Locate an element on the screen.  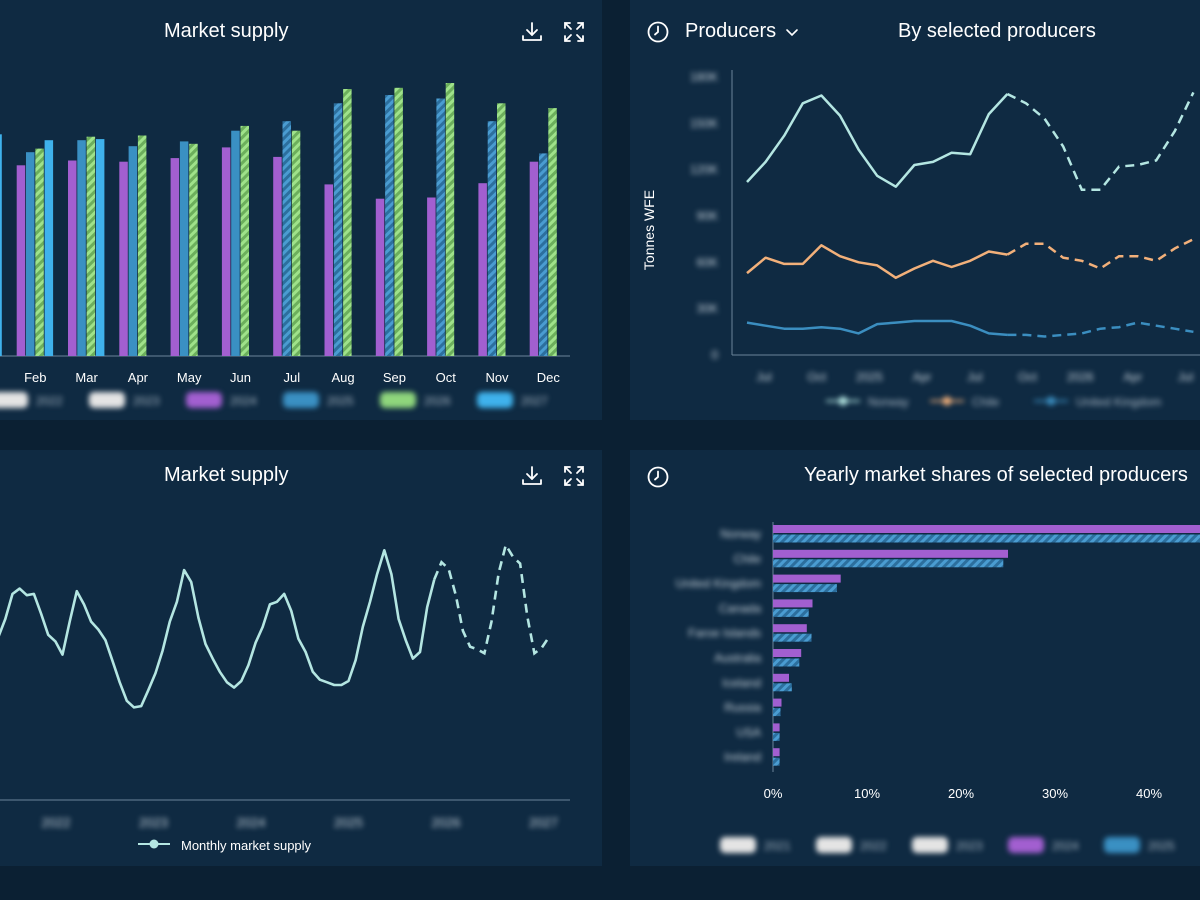
bar-2025-Nov is located at coordinates (492, 238).